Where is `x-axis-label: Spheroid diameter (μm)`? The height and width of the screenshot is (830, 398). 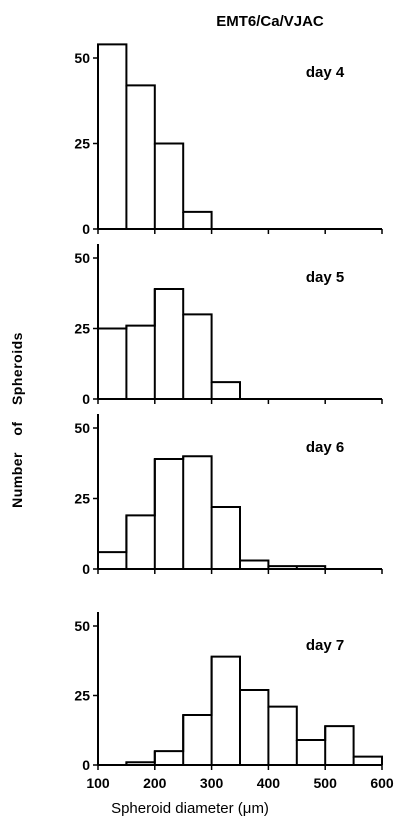 x-axis-label: Spheroid diameter (μm) is located at coordinates (190, 808).